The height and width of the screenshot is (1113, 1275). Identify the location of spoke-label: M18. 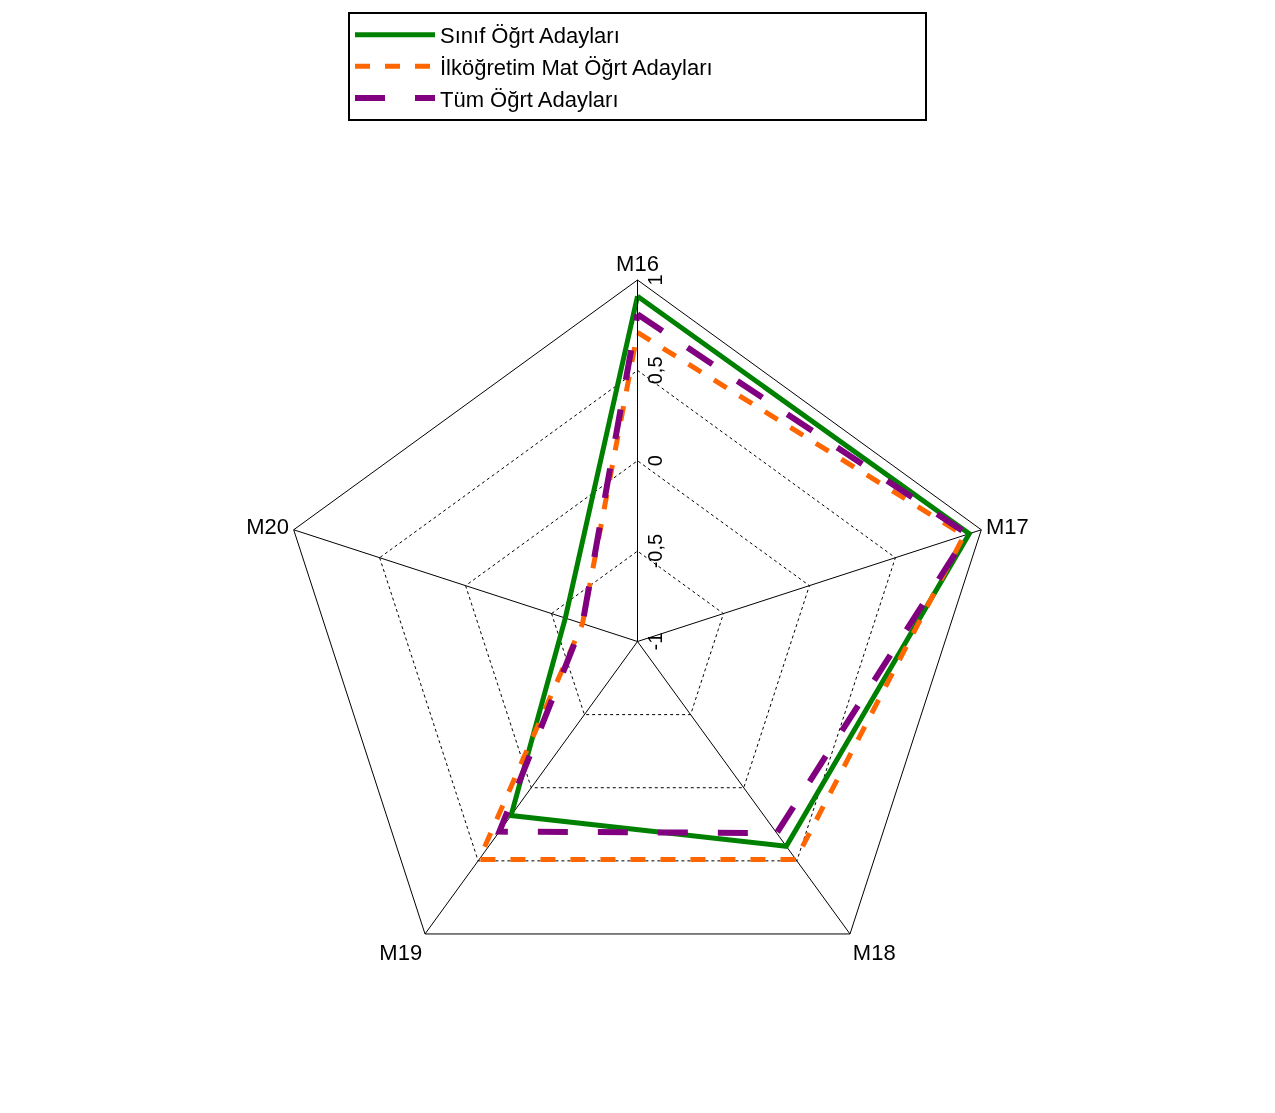
(874, 953).